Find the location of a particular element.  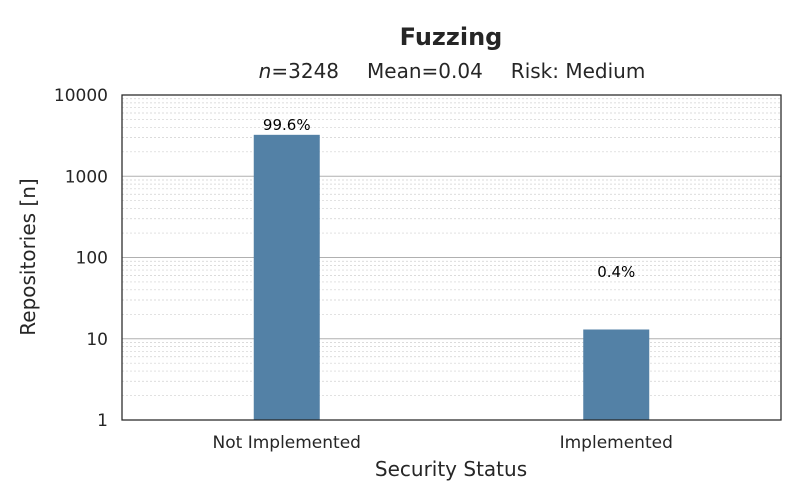

bar-value-label: 99.6% is located at coordinates (287, 125).